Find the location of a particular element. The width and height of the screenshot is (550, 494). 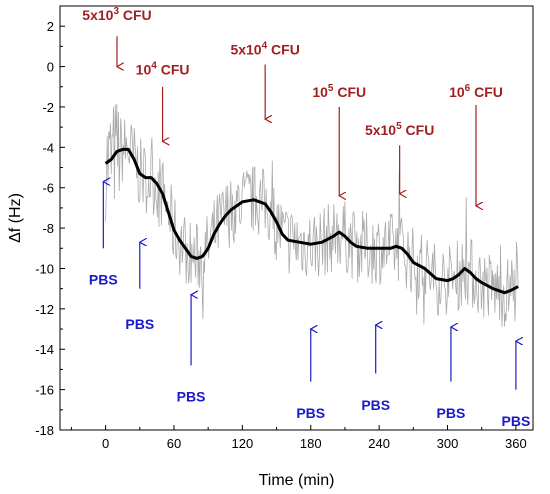

y-axis: 2 0 -2 -4 -6 -8 -10 -12 -14 -16 -18 is located at coordinates (50, 228).